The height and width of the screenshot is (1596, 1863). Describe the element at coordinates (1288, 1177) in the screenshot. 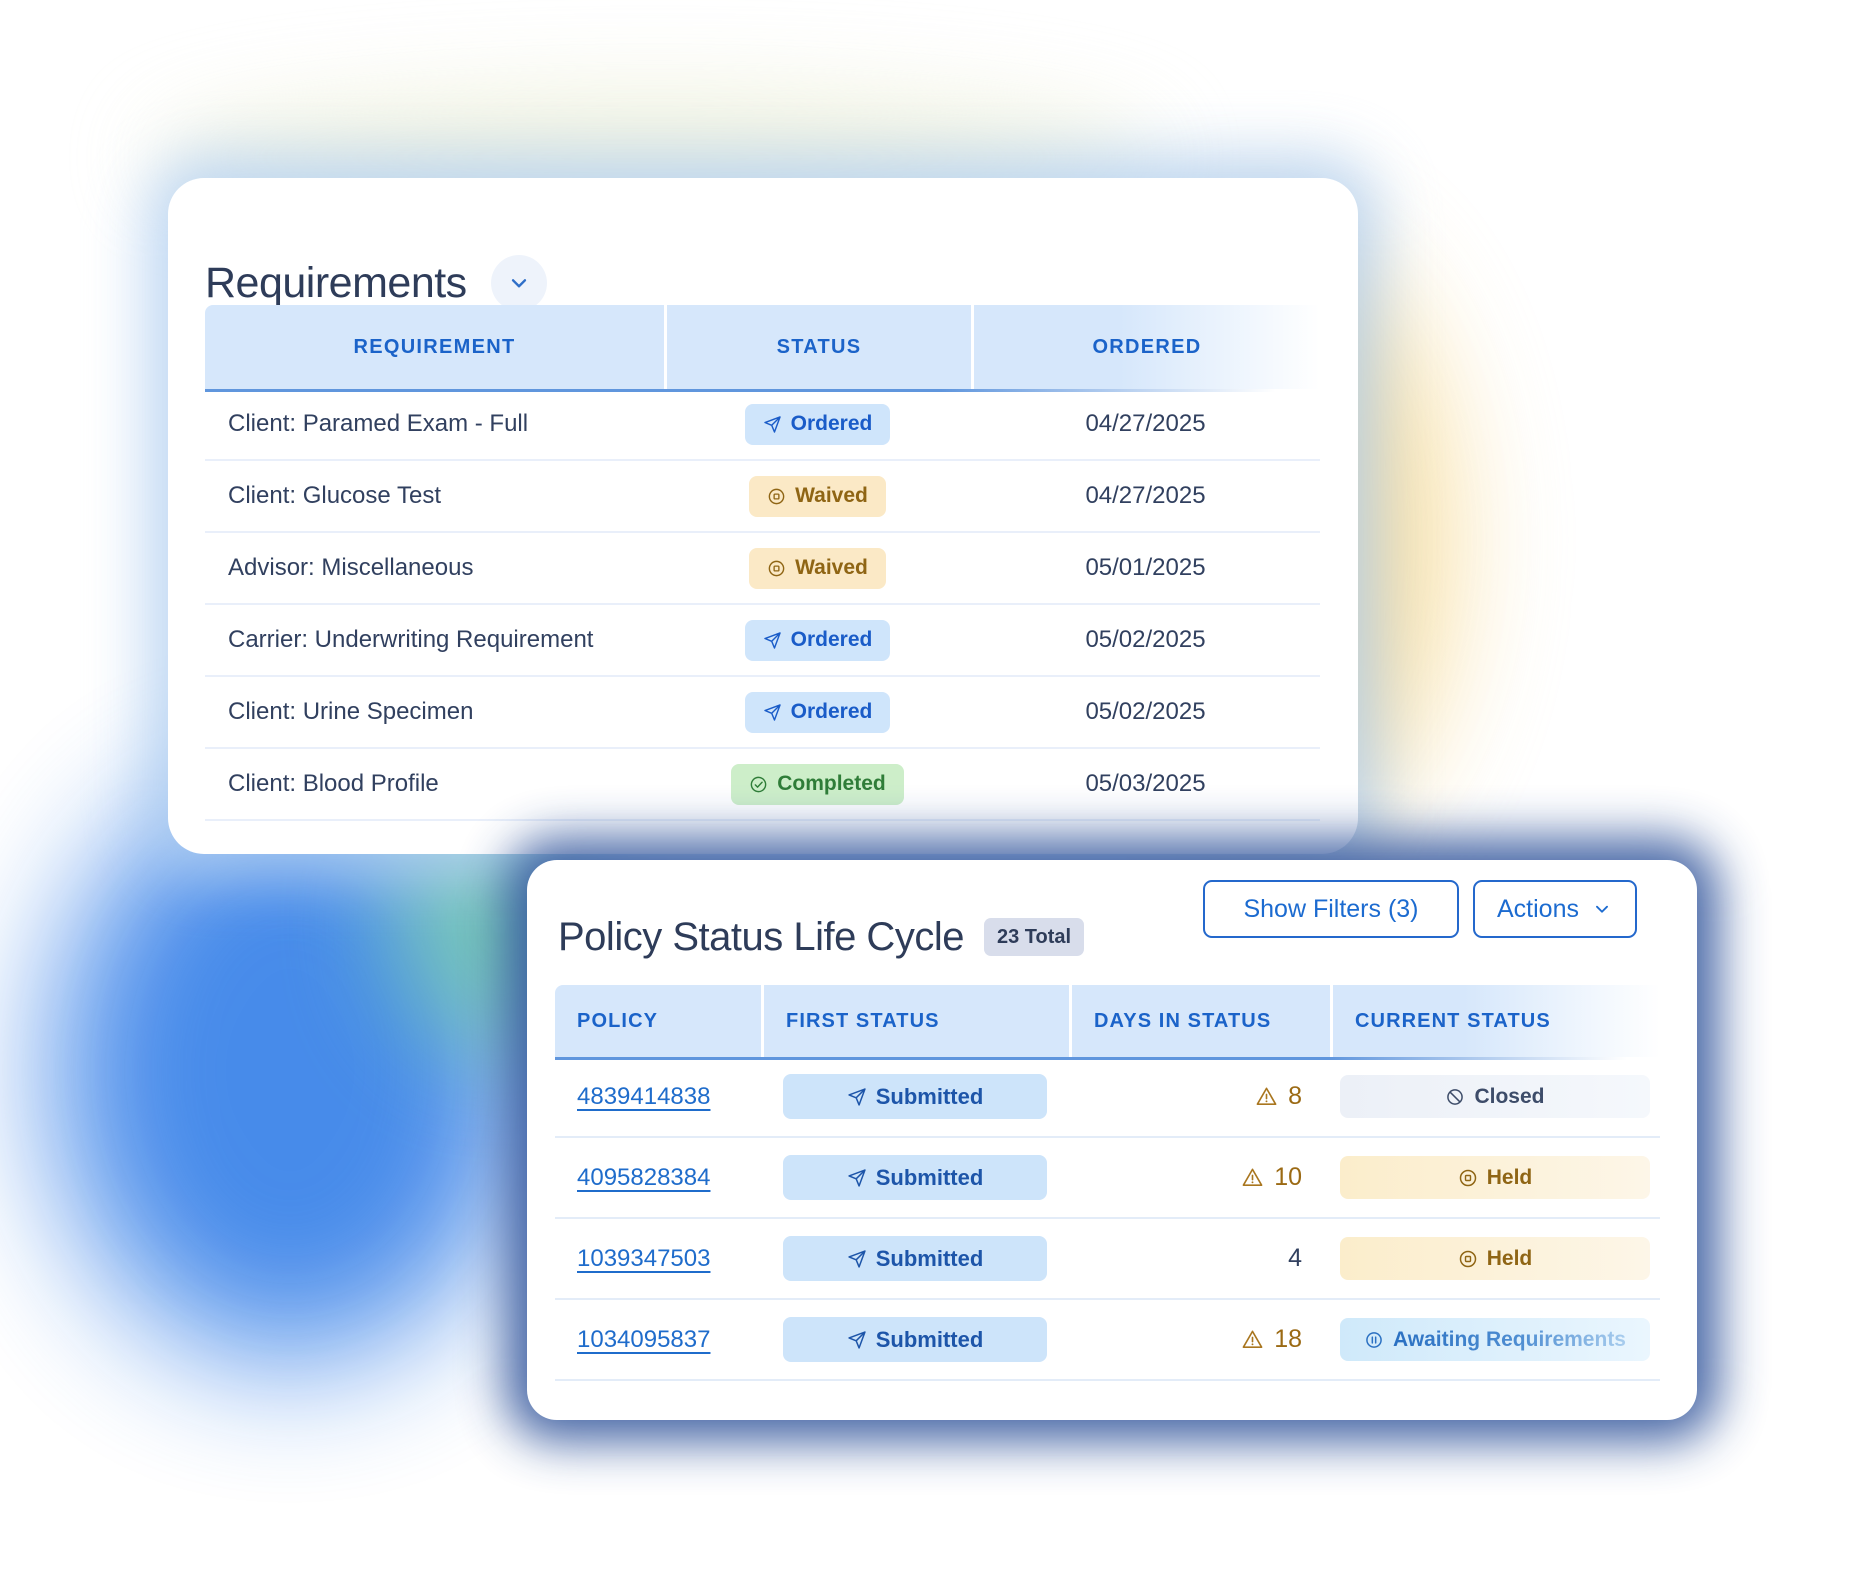

I see `days-in-status-value: 10` at that location.